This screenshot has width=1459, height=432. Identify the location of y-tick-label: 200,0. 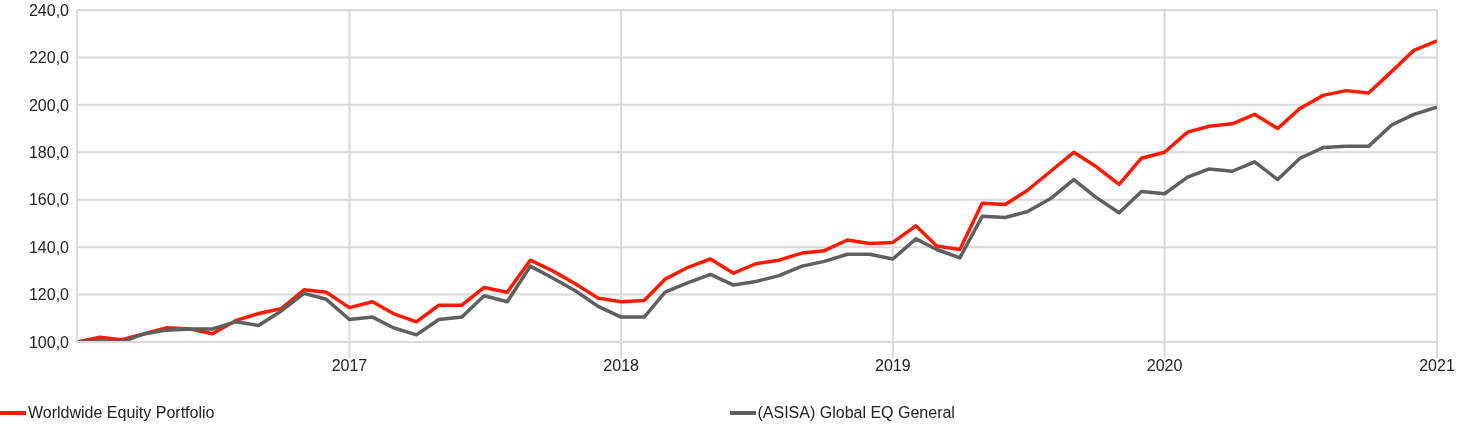
(49, 105).